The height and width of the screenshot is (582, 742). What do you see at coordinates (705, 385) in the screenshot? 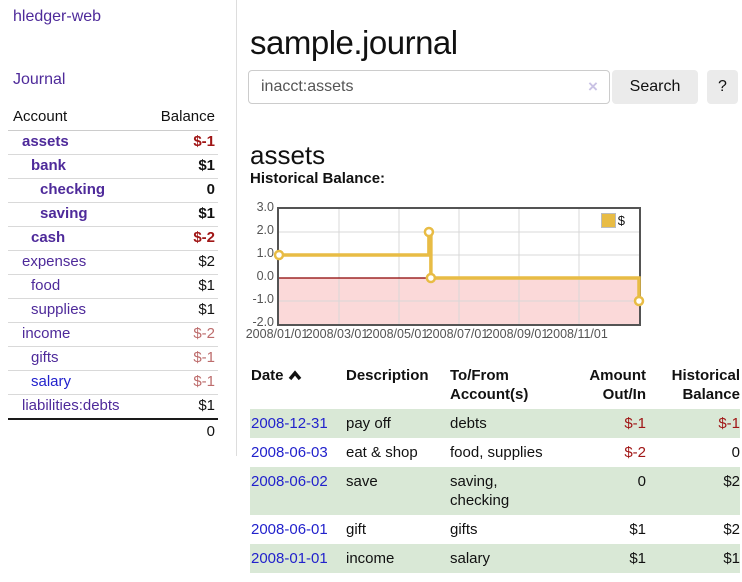
I see `balance-header: Historical Balance` at bounding box center [705, 385].